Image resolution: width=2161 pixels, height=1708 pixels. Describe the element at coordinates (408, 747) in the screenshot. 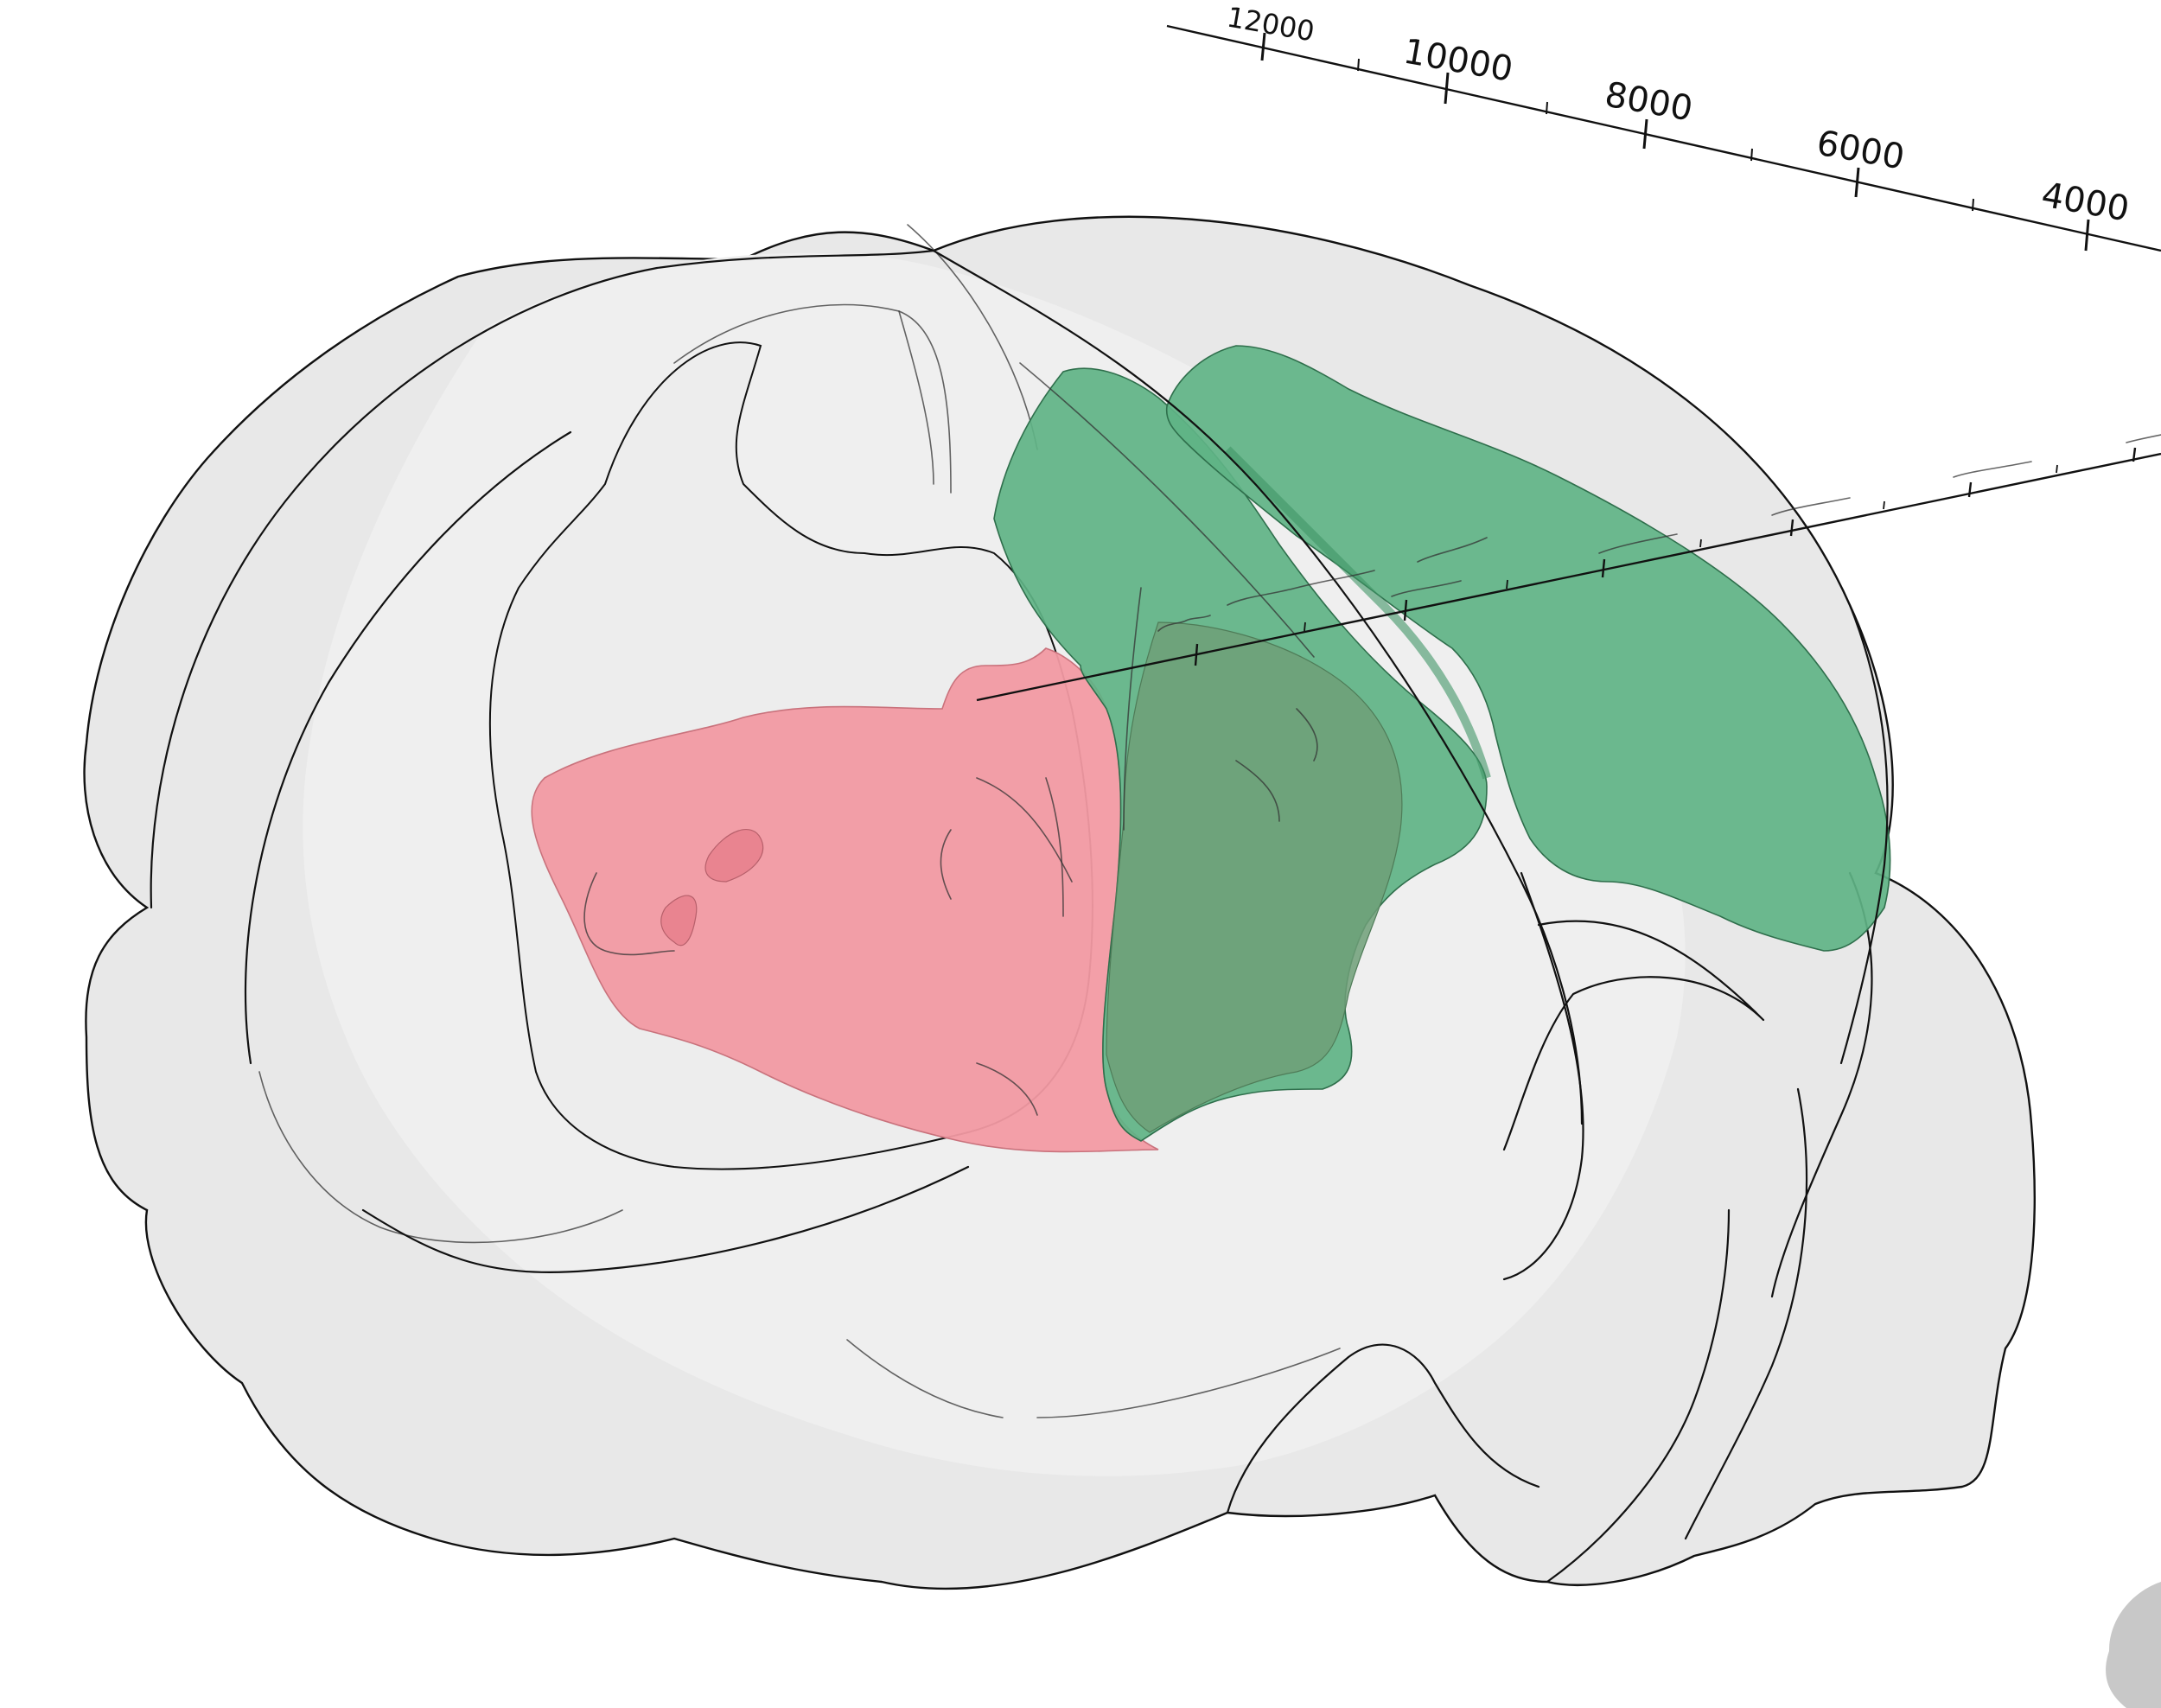

I see `rear-lobe-inner-curve` at that location.